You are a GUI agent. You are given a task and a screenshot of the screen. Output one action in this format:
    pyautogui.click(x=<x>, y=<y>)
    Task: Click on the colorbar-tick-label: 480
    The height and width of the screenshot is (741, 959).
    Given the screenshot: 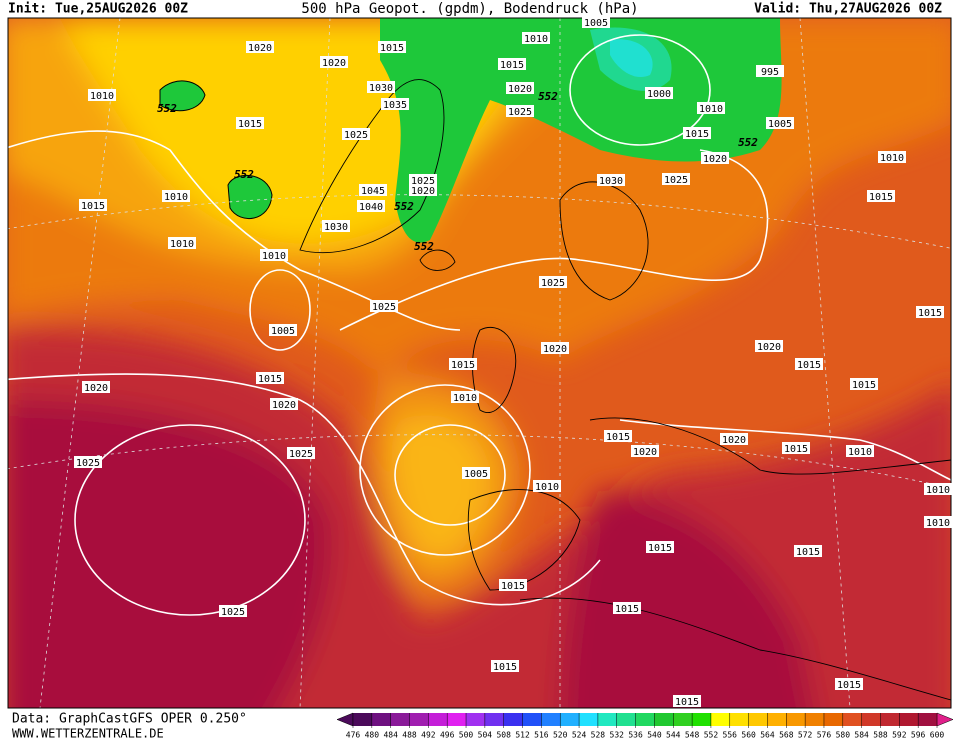 What is the action you would take?
    pyautogui.click(x=372, y=735)
    